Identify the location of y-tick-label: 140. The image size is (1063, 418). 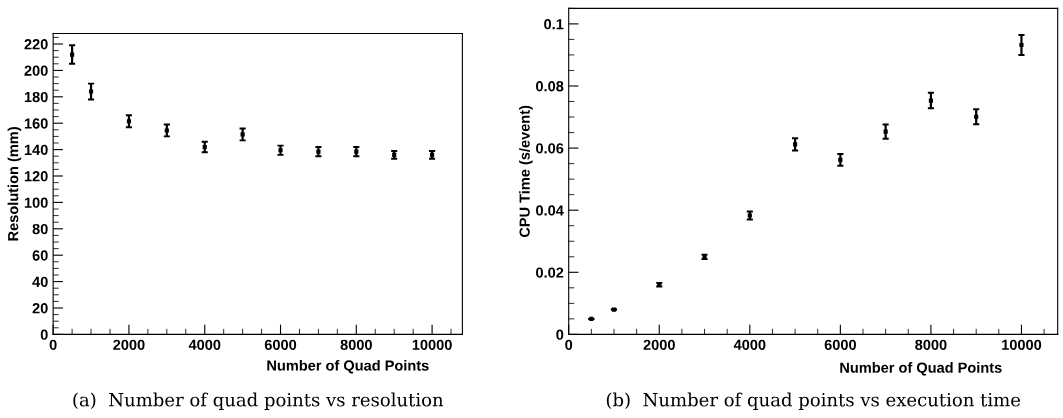
(36, 150).